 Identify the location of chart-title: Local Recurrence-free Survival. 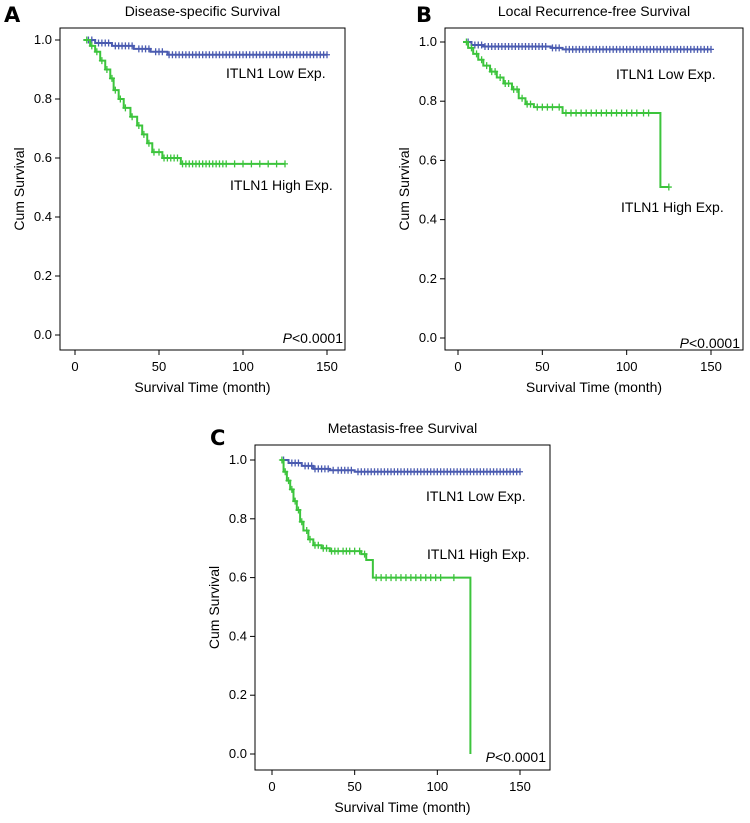
(594, 11).